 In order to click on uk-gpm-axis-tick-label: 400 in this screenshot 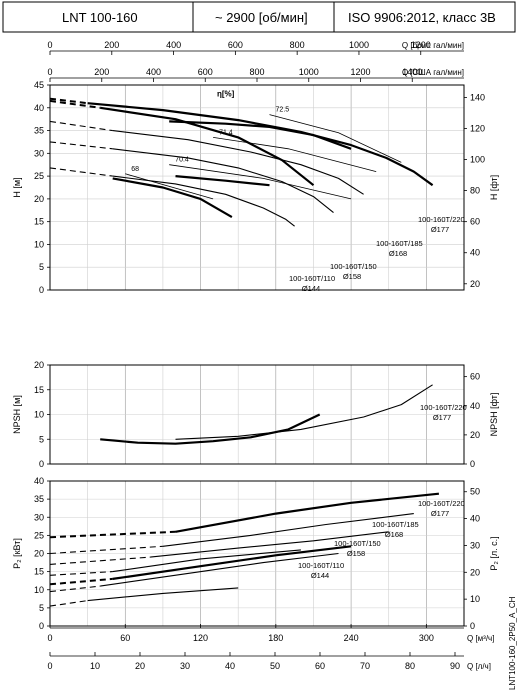, I will do `click(173, 45)`.